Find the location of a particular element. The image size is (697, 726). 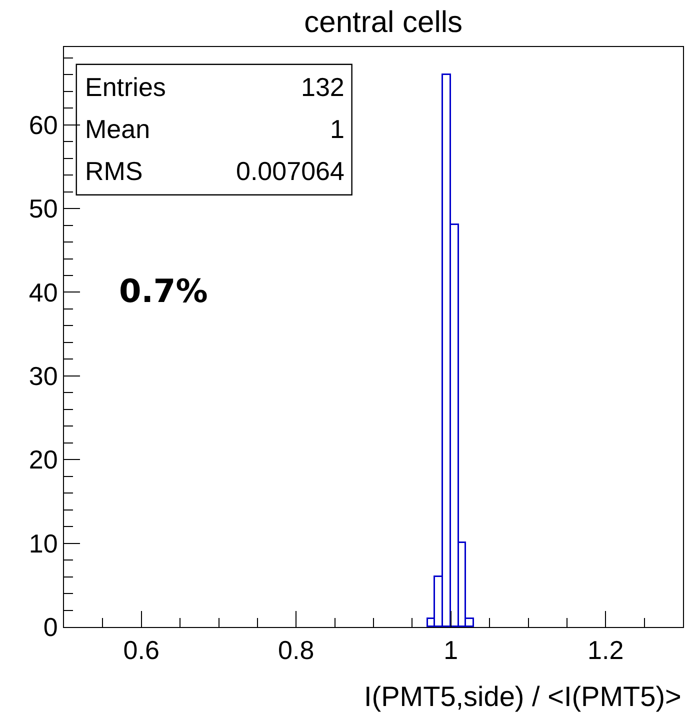

chart-title: central cells is located at coordinates (383, 22).